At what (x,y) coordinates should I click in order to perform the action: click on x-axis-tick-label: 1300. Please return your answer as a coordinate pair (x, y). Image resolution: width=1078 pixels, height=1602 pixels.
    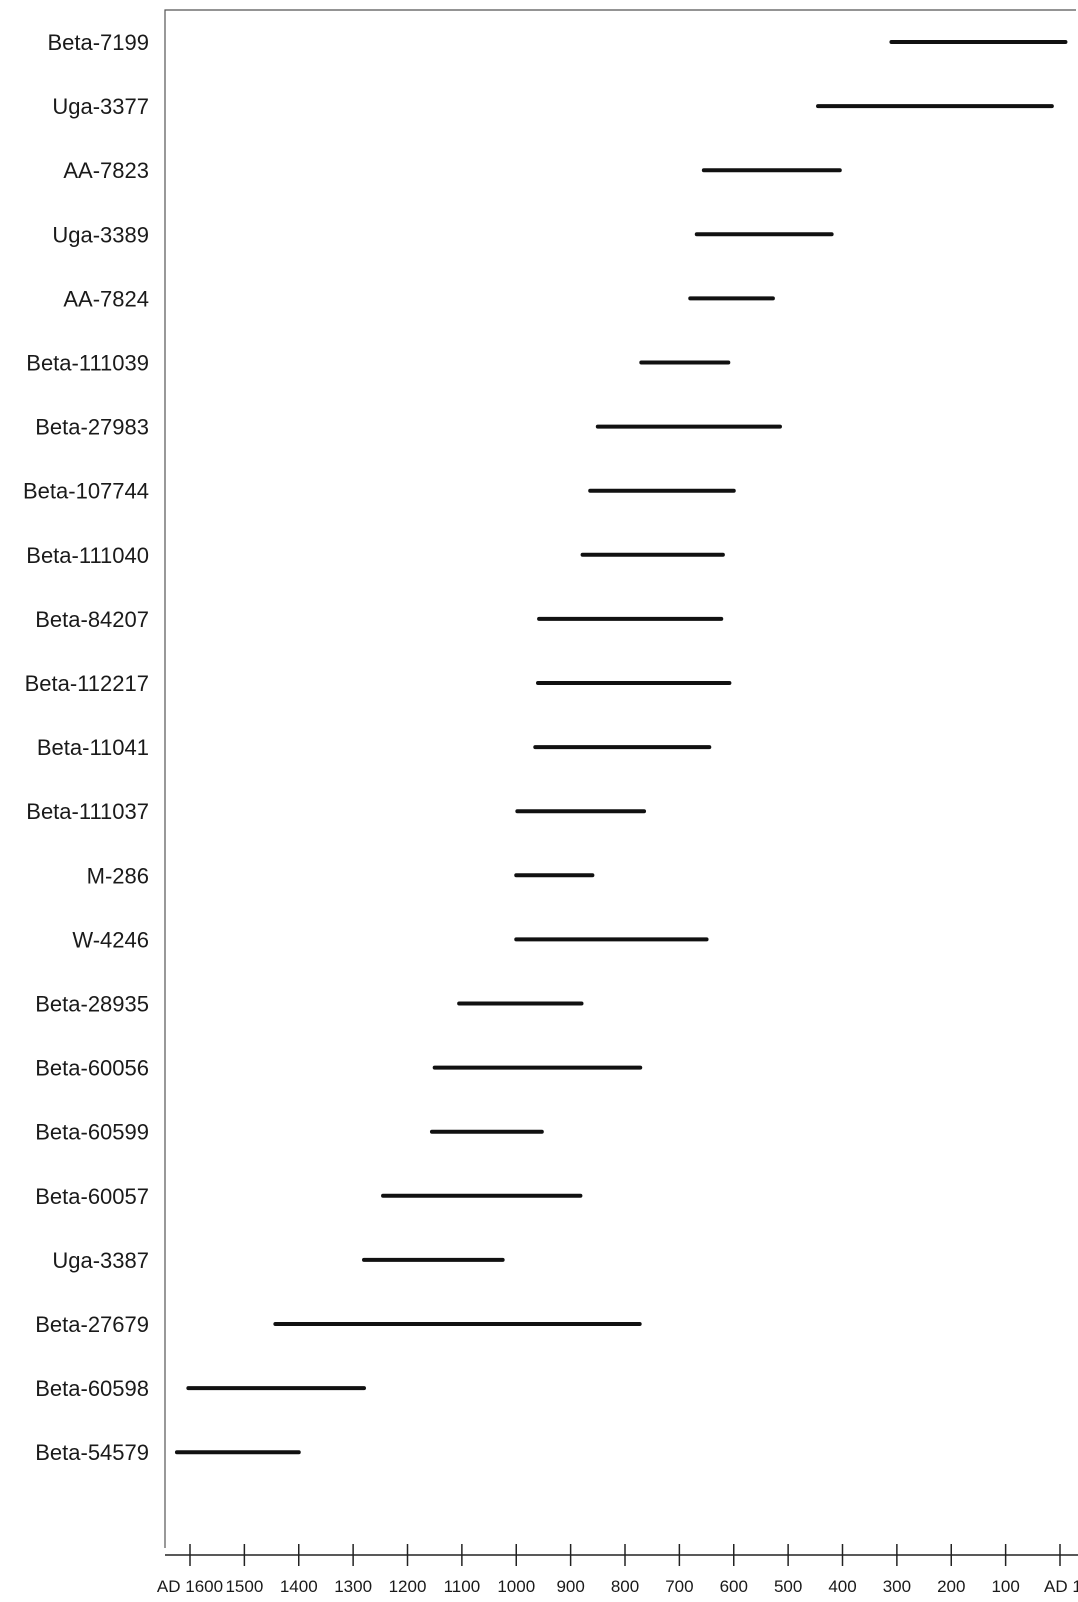
    Looking at the image, I should click on (353, 1586).